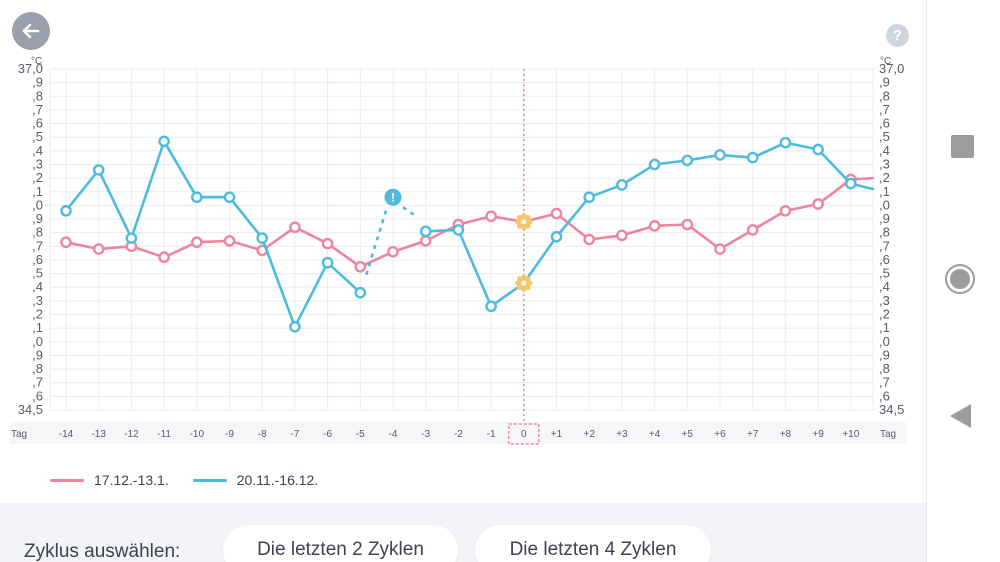 The image size is (1000, 562). What do you see at coordinates (720, 434) in the screenshot?
I see `x-tick-label: +6` at bounding box center [720, 434].